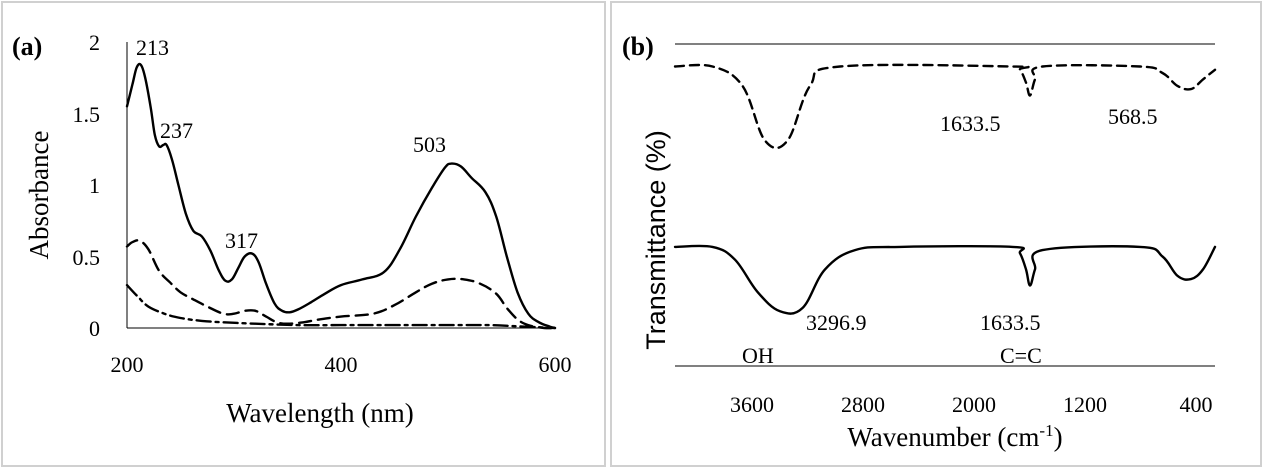 This screenshot has height=470, width=1264. I want to click on panel-b-x-axis-title: Wavenumber (cm-1), so click(954, 436).